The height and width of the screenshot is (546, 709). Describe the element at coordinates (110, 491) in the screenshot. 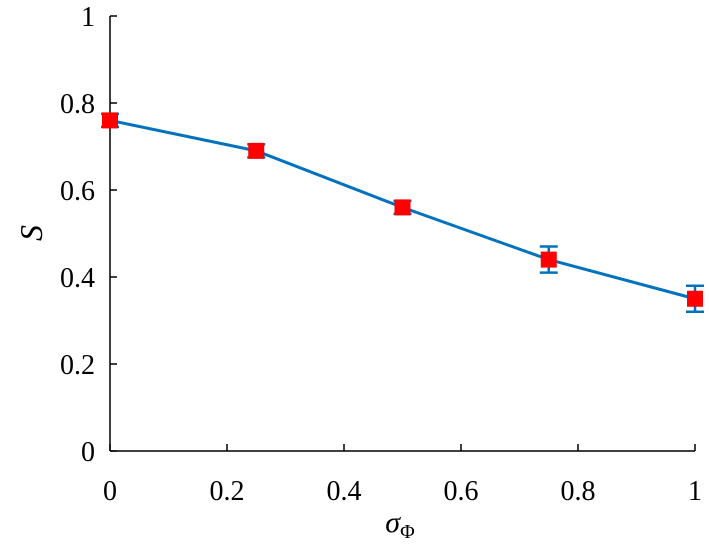

I see `x-tick-label: 0` at that location.